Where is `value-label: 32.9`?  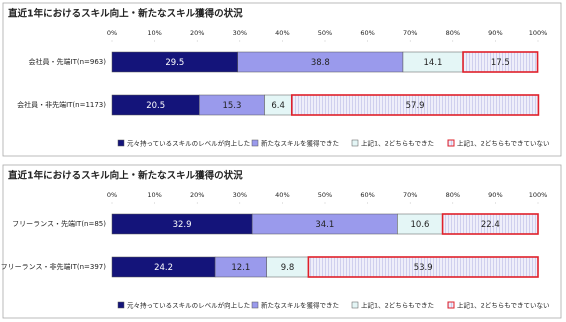 value-label: 32.9 is located at coordinates (182, 225).